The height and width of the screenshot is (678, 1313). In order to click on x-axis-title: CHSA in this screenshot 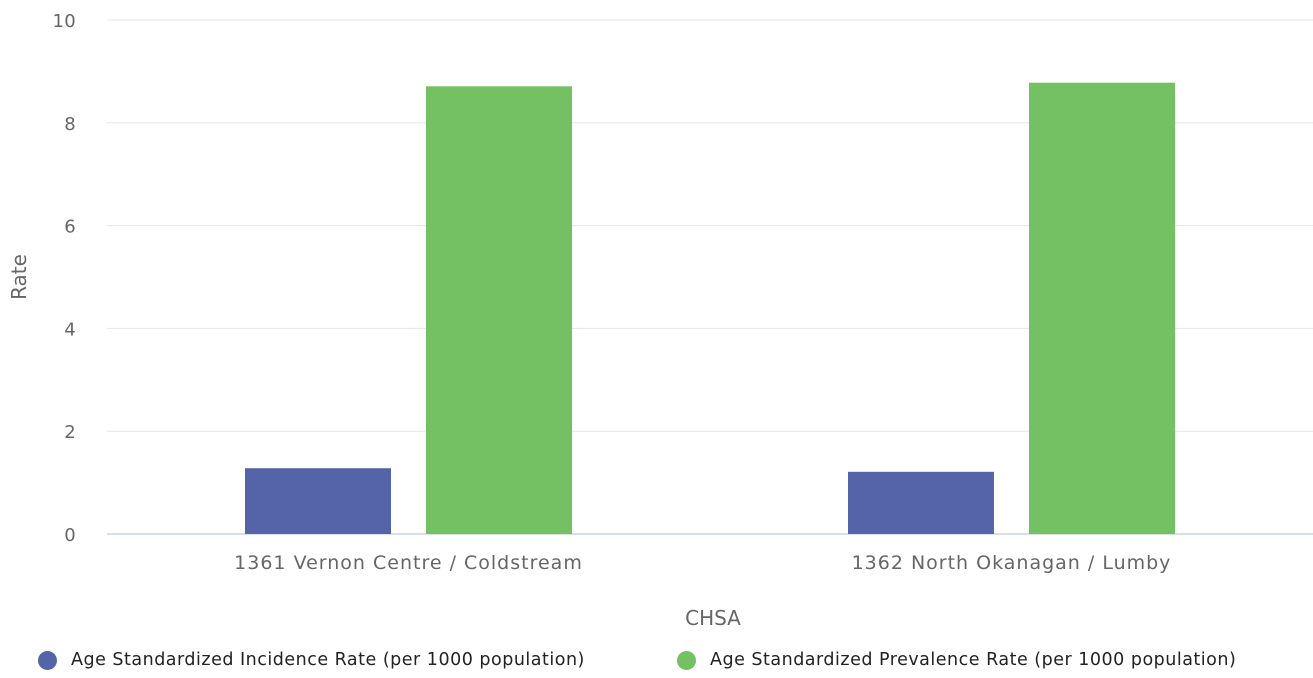, I will do `click(713, 618)`.